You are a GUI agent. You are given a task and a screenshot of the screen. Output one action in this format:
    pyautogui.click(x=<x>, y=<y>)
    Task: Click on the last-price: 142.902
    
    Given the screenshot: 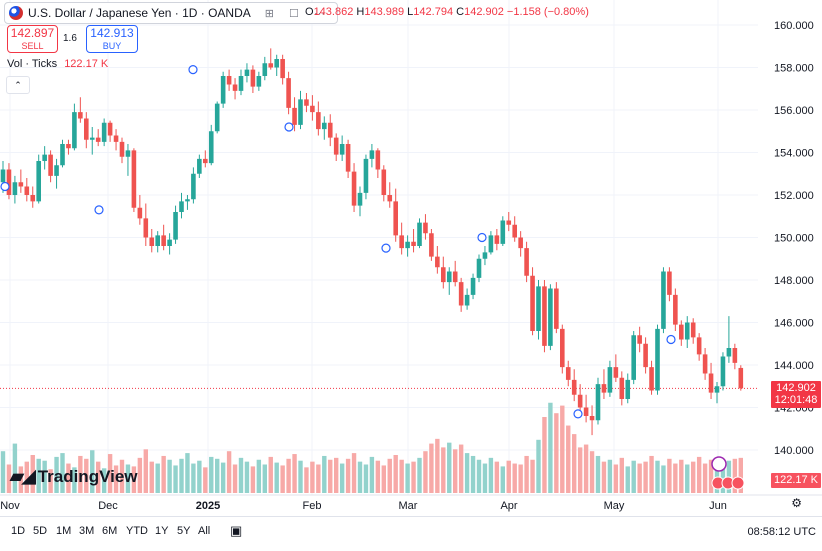 What is the action you would take?
    pyautogui.click(x=796, y=388)
    